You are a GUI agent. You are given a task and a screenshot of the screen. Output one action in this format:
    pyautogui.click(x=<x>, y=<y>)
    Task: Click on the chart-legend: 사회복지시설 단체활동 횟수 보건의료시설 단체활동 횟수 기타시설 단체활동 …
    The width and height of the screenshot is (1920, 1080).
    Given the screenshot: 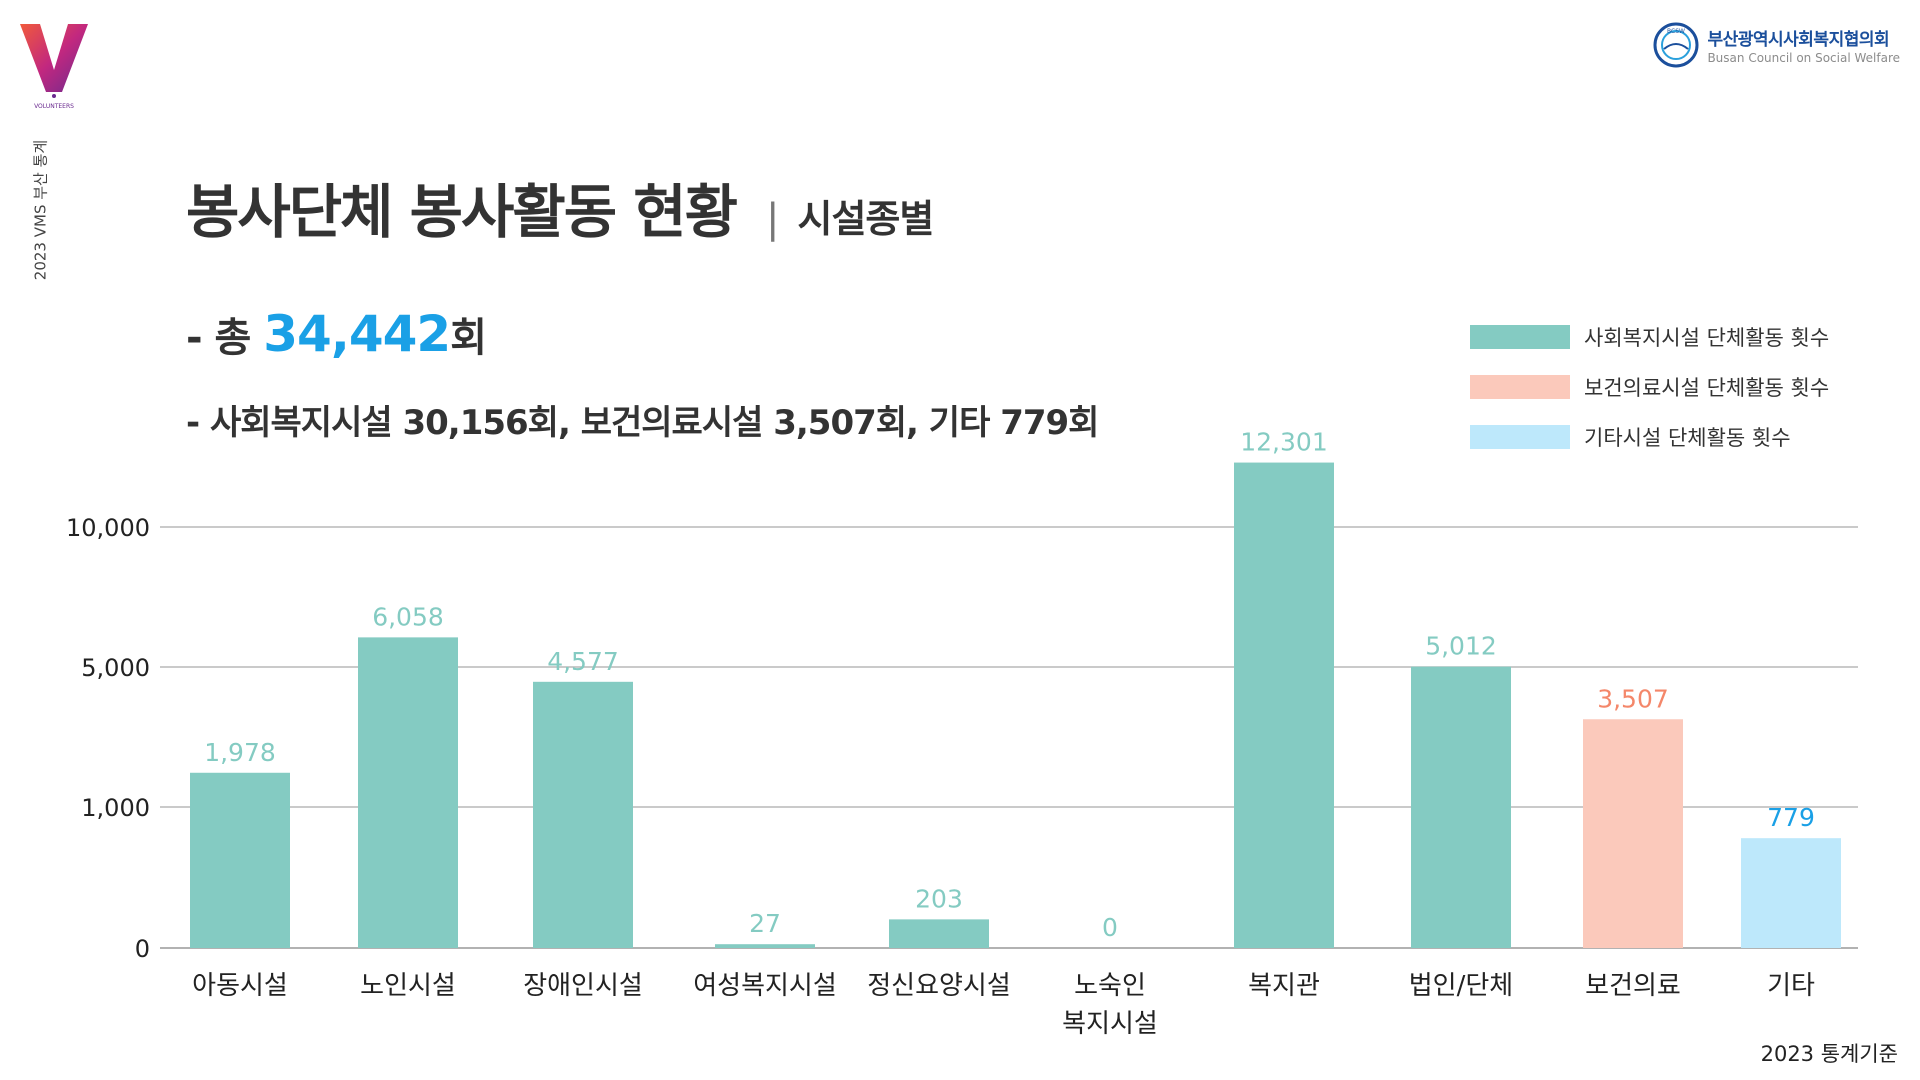 What is the action you would take?
    pyautogui.click(x=1649, y=387)
    